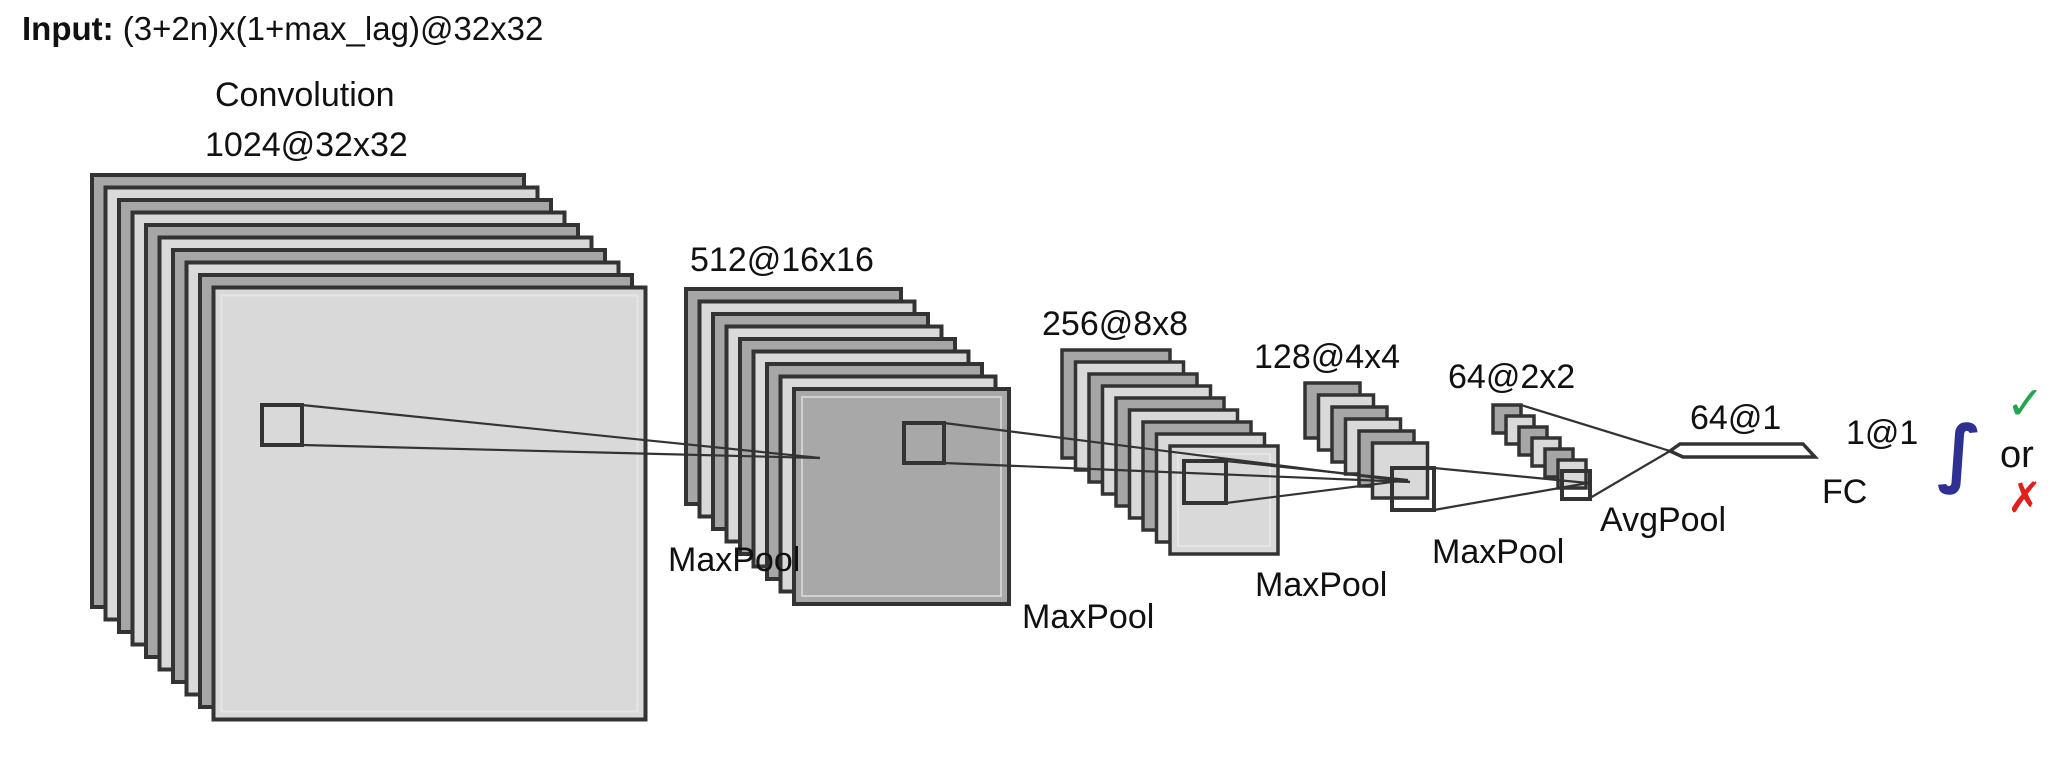  I want to click on stage3-dims: 256@8x8, so click(1115, 324).